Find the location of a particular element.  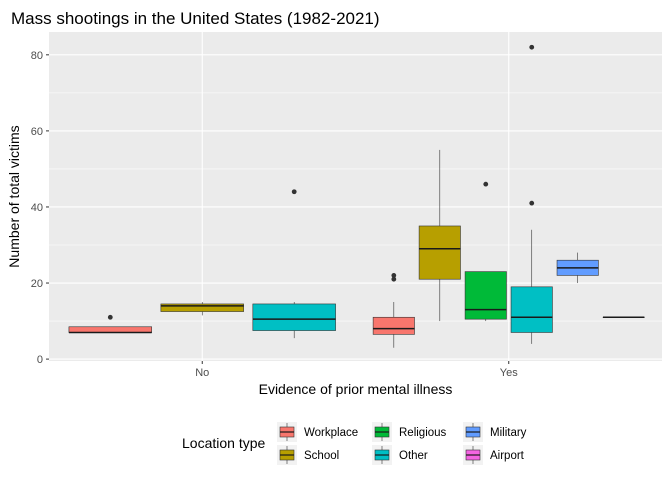

y-axis-title: Number of total victims is located at coordinates (14, 196).